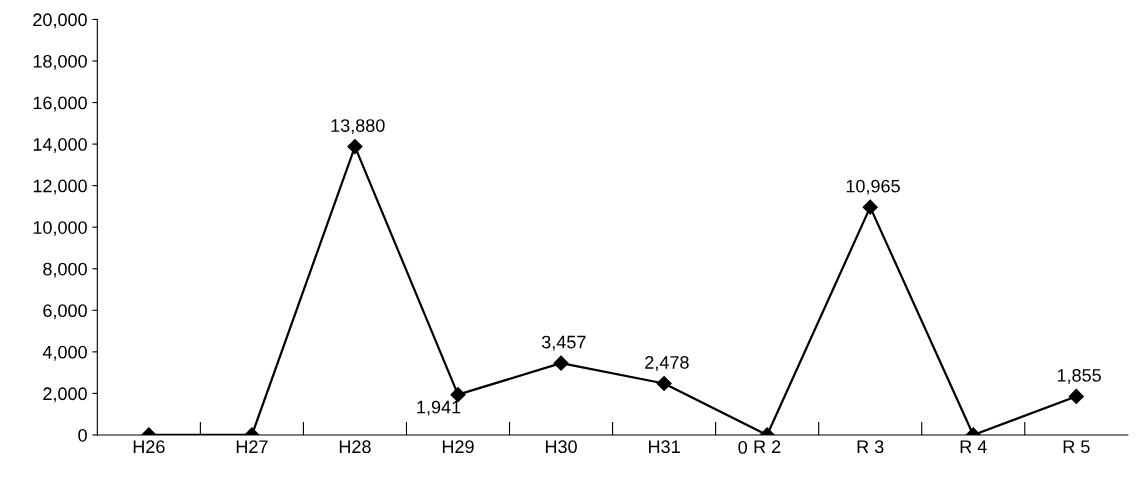 The height and width of the screenshot is (486, 1145). I want to click on data-label: 1,941, so click(439, 408).